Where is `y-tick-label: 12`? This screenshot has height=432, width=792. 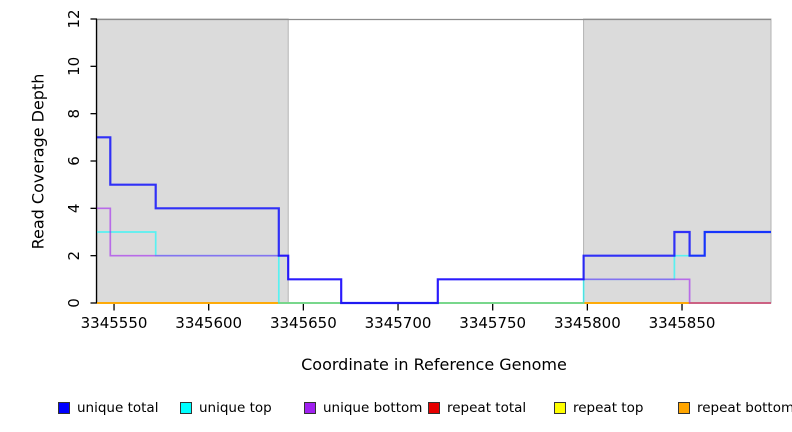
y-tick-label: 12 is located at coordinates (74, 18).